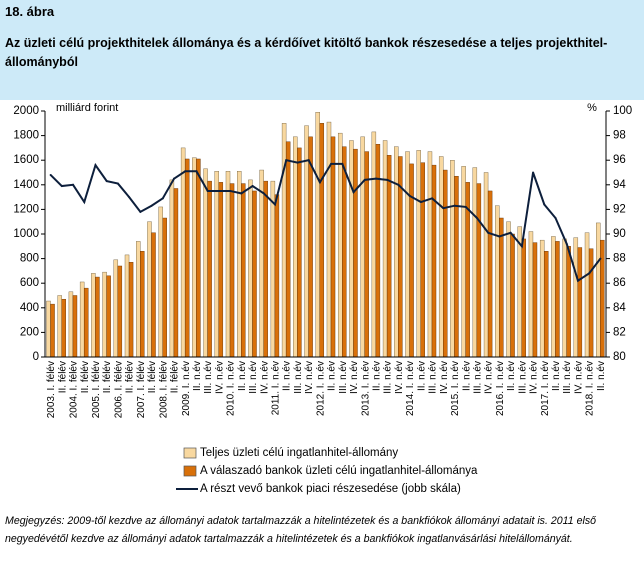 Image resolution: width=644 pixels, height=568 pixels. I want to click on left-tick-label: 800, so click(29, 259).